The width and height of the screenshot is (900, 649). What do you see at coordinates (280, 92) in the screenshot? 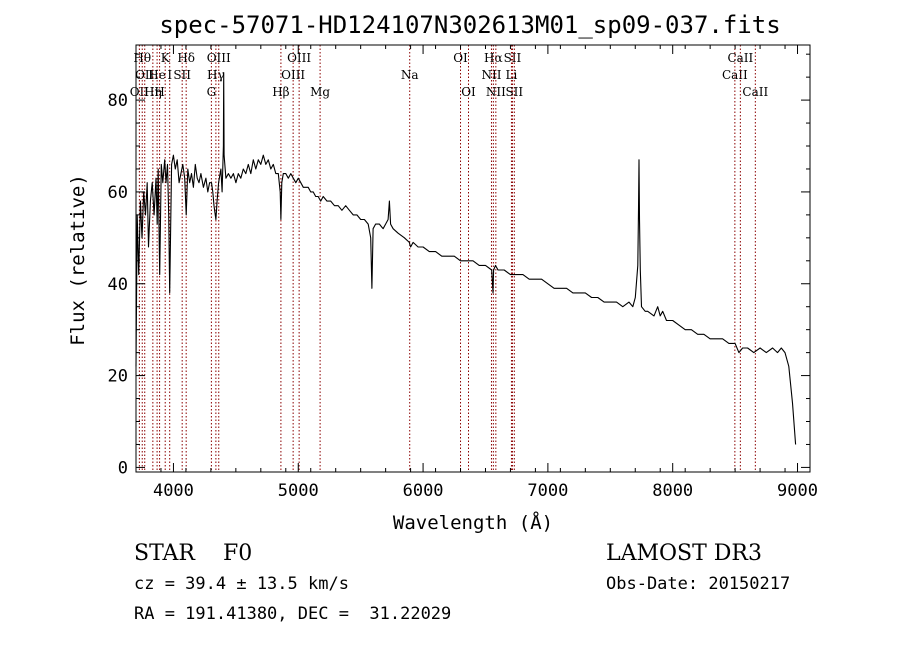
I see `line-marker-label: Hβ` at bounding box center [280, 92].